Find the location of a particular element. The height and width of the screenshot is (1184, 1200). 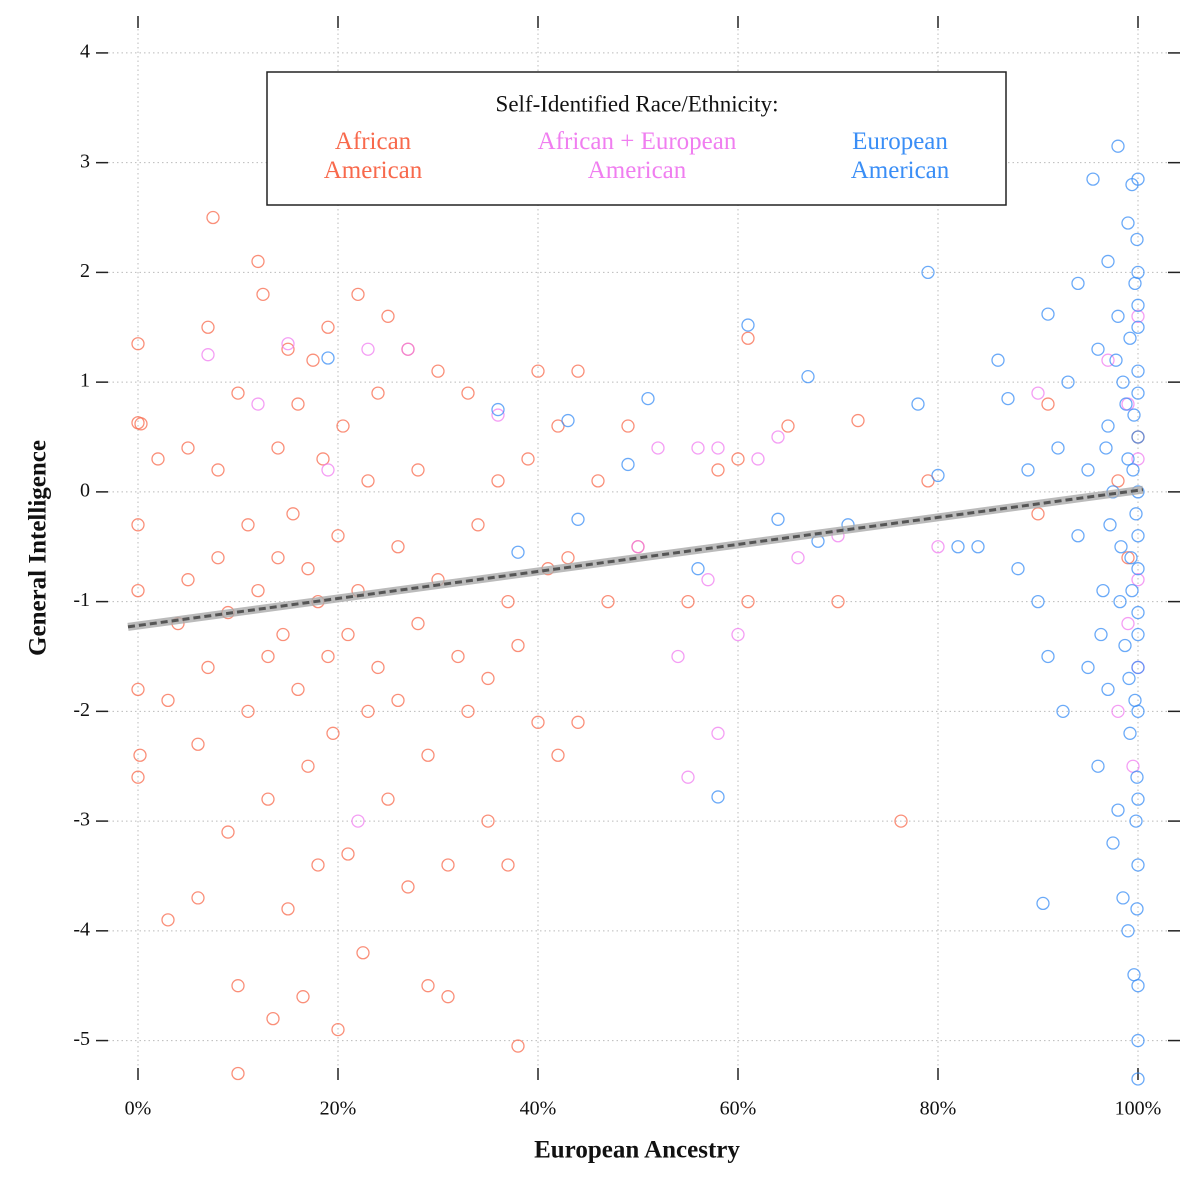

legend-entry: European American is located at coordinates (900, 156).